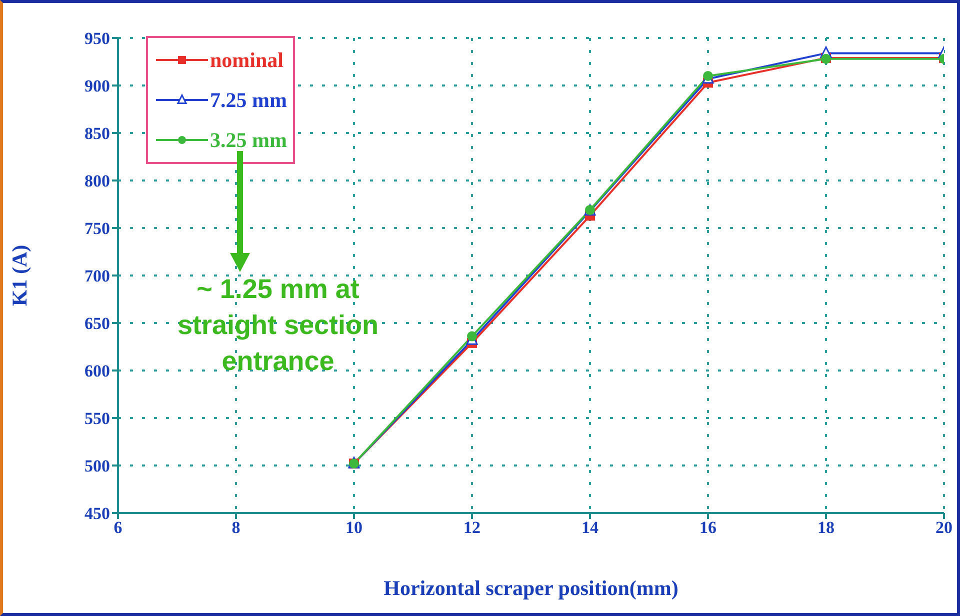  I want to click on y-tick-label: 800, so click(97, 181).